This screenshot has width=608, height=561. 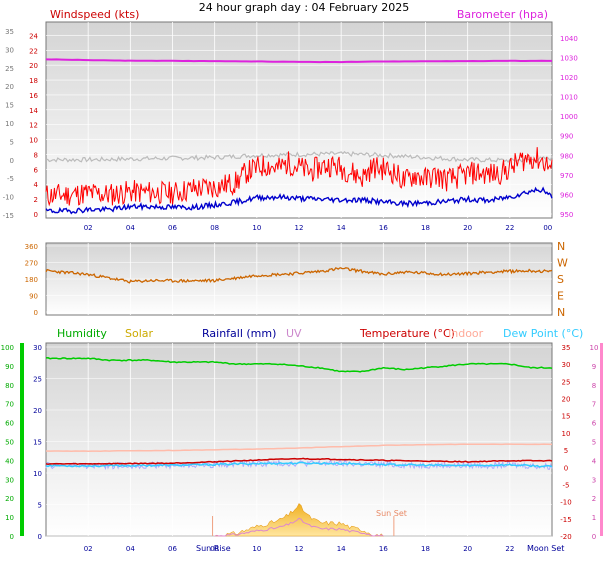 What do you see at coordinates (566, 195) in the screenshot?
I see `baro-tick-label: 960` at bounding box center [566, 195].